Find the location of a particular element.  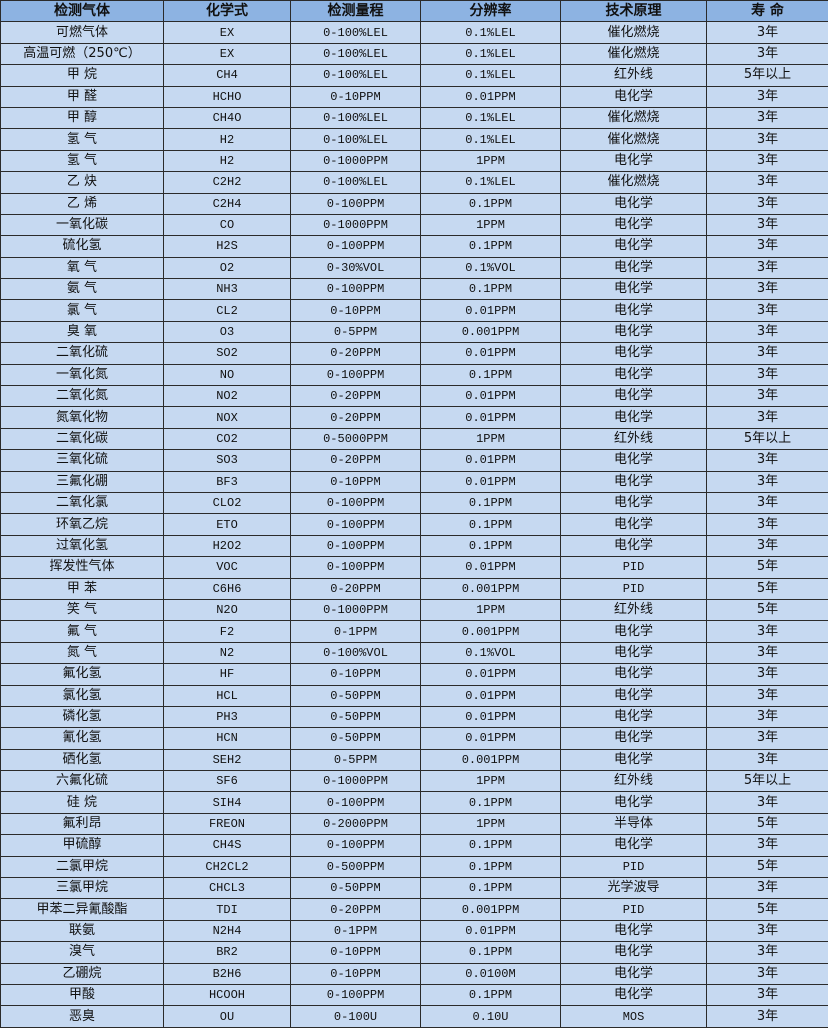

formula-cell: H2 is located at coordinates (227, 161).